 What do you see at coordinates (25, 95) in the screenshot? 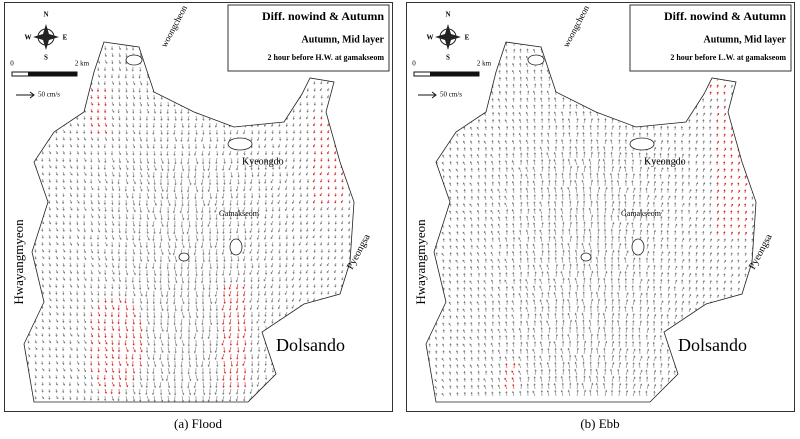
I see `speed-arrow` at bounding box center [25, 95].